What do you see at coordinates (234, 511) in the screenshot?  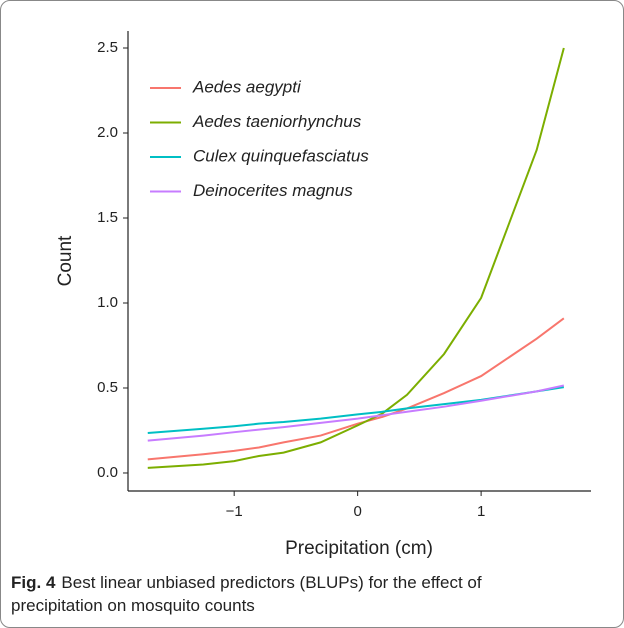 I see `x-tick-label: −1` at bounding box center [234, 511].